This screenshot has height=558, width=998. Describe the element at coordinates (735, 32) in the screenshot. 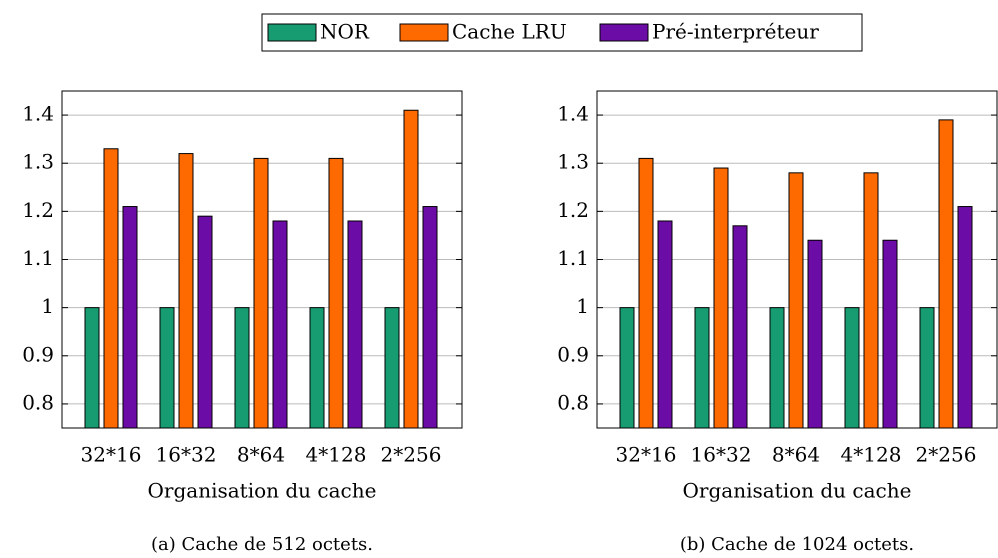

I see `legend-label: Pré-interpréteur` at that location.